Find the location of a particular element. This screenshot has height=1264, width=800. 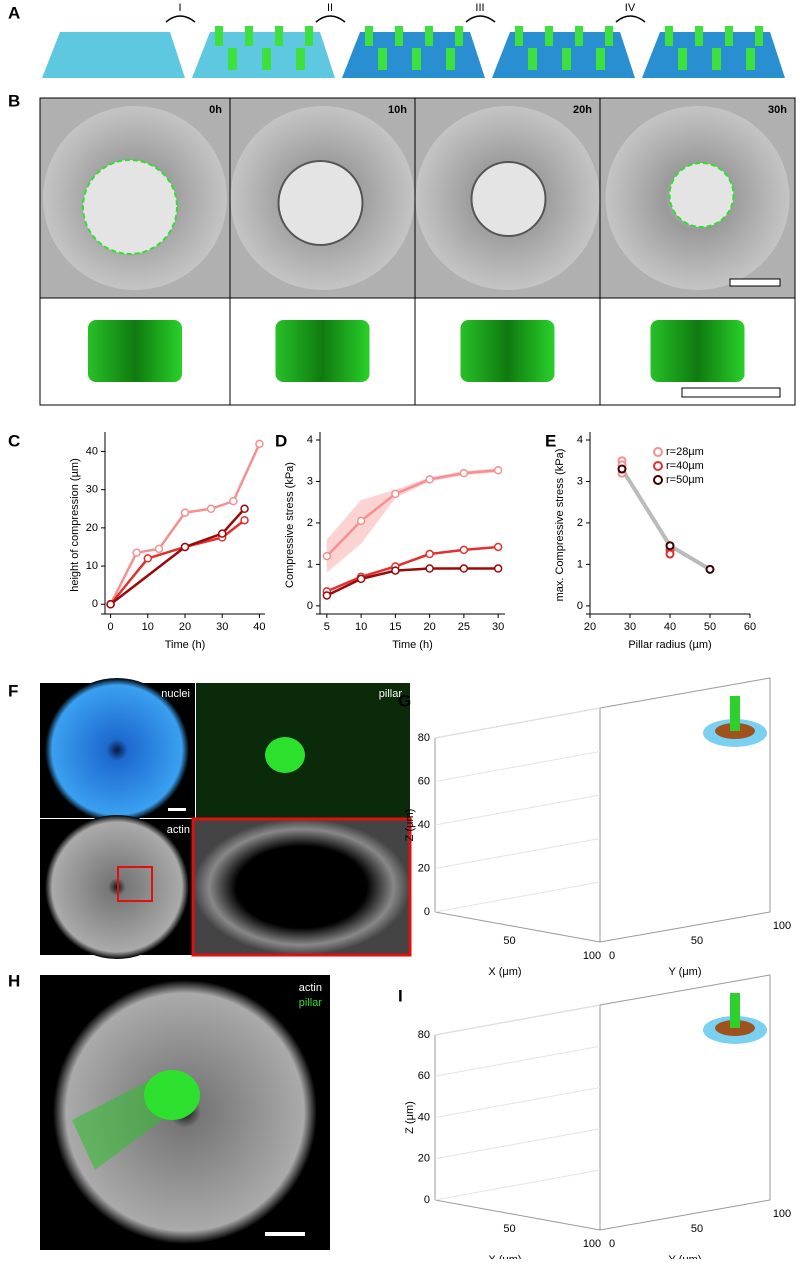

x-tick-label: 5 is located at coordinates (327, 627).